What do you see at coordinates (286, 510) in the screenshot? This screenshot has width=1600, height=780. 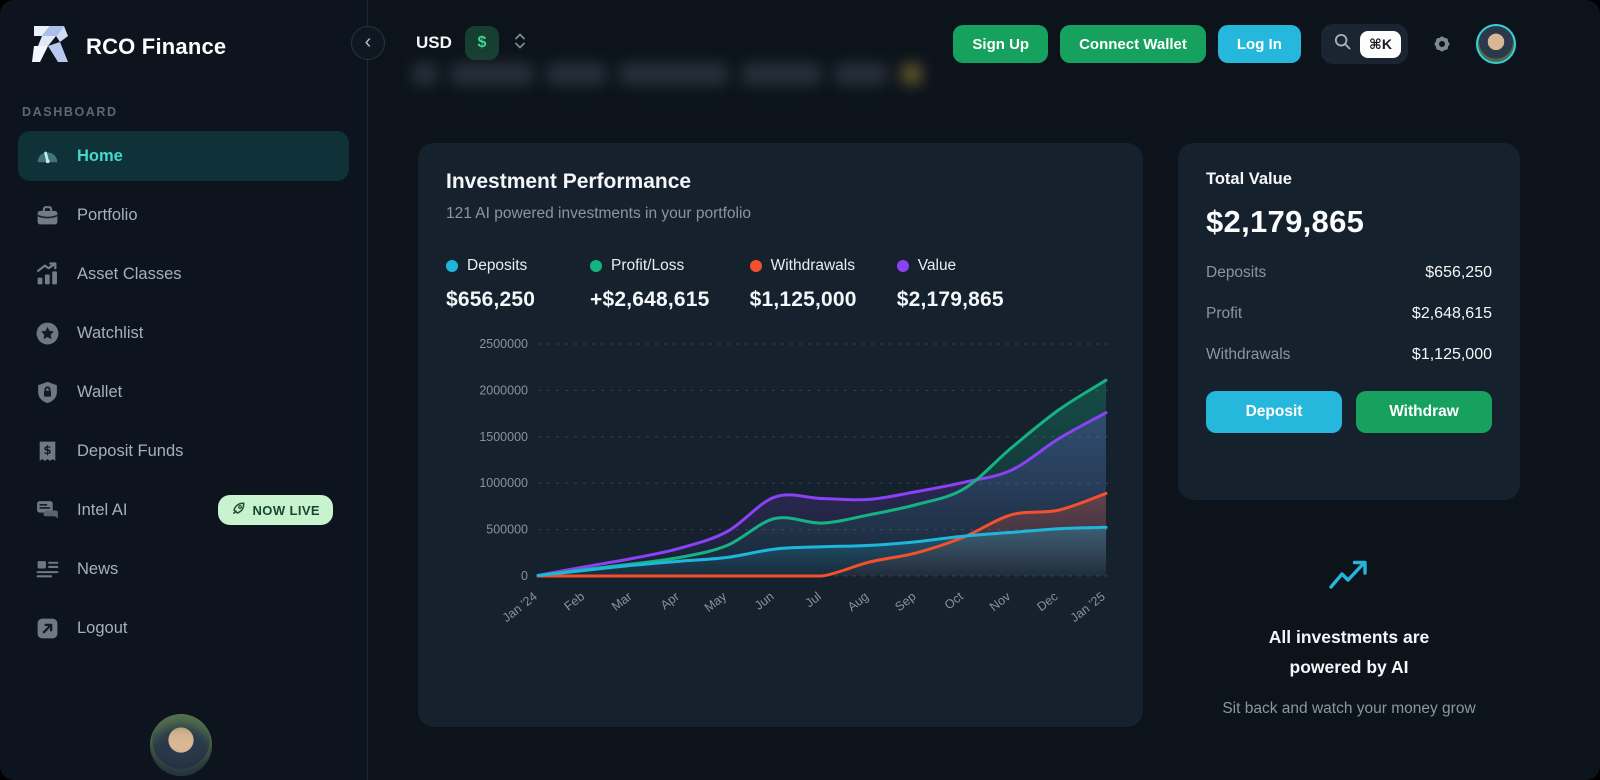 I see `now-live-label: NOW LIVE` at bounding box center [286, 510].